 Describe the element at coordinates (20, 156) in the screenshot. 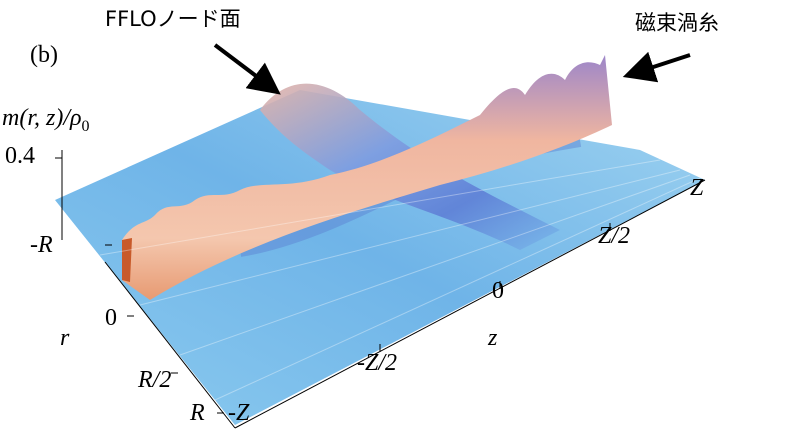

I see `vertical-tick: 0.4` at that location.